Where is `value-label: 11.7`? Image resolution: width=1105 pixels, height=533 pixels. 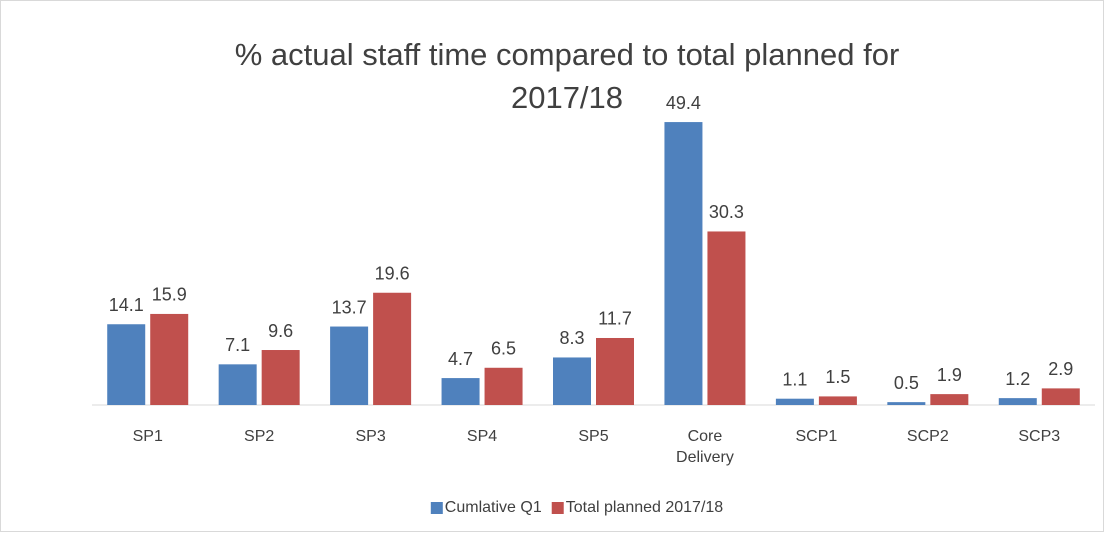 value-label: 11.7 is located at coordinates (615, 319).